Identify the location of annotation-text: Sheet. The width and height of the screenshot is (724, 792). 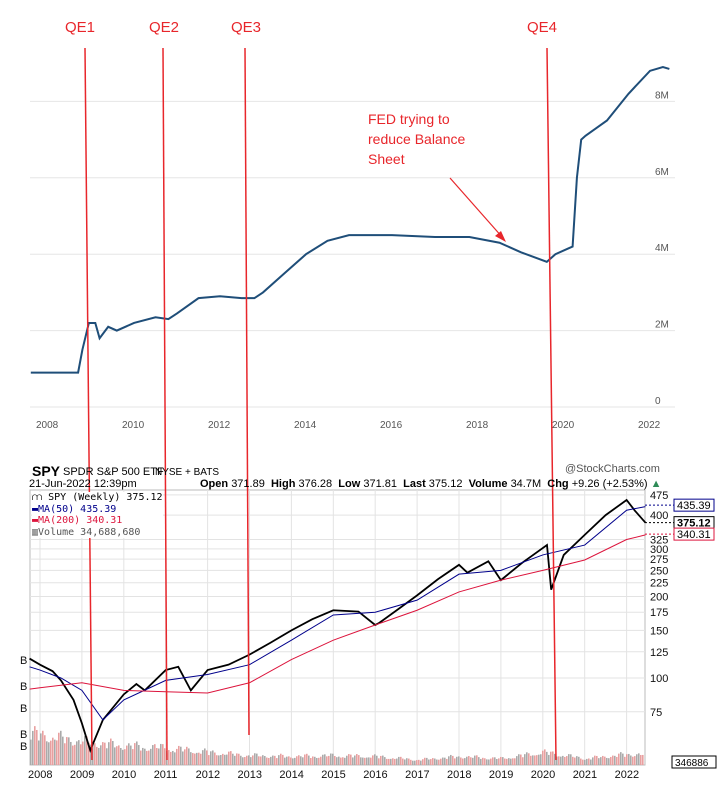
(386, 159).